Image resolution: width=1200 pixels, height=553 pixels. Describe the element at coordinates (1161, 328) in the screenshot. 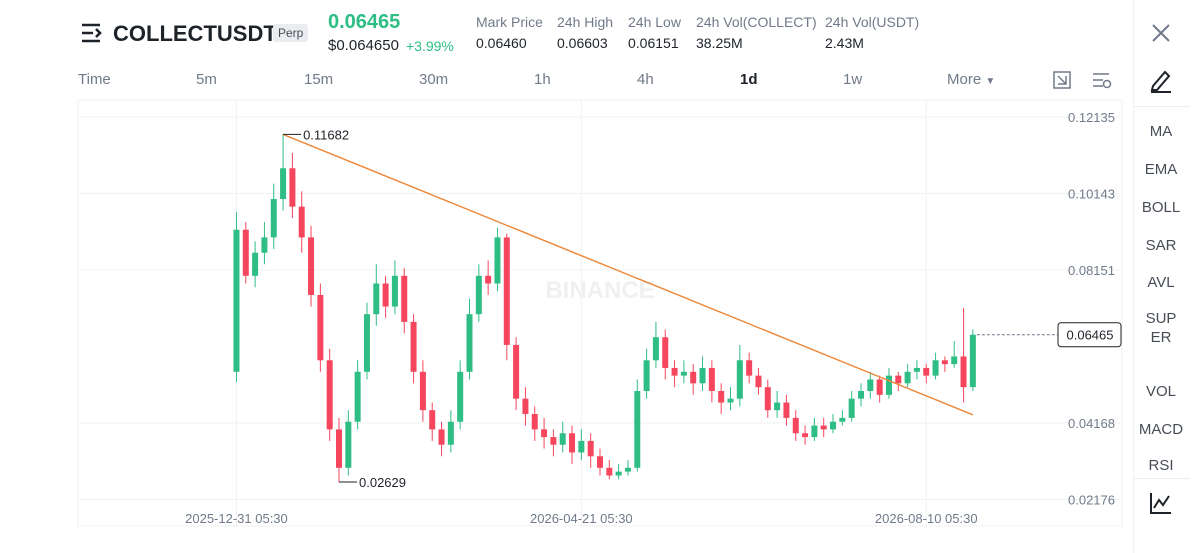

I see `indicator: SUPER` at that location.